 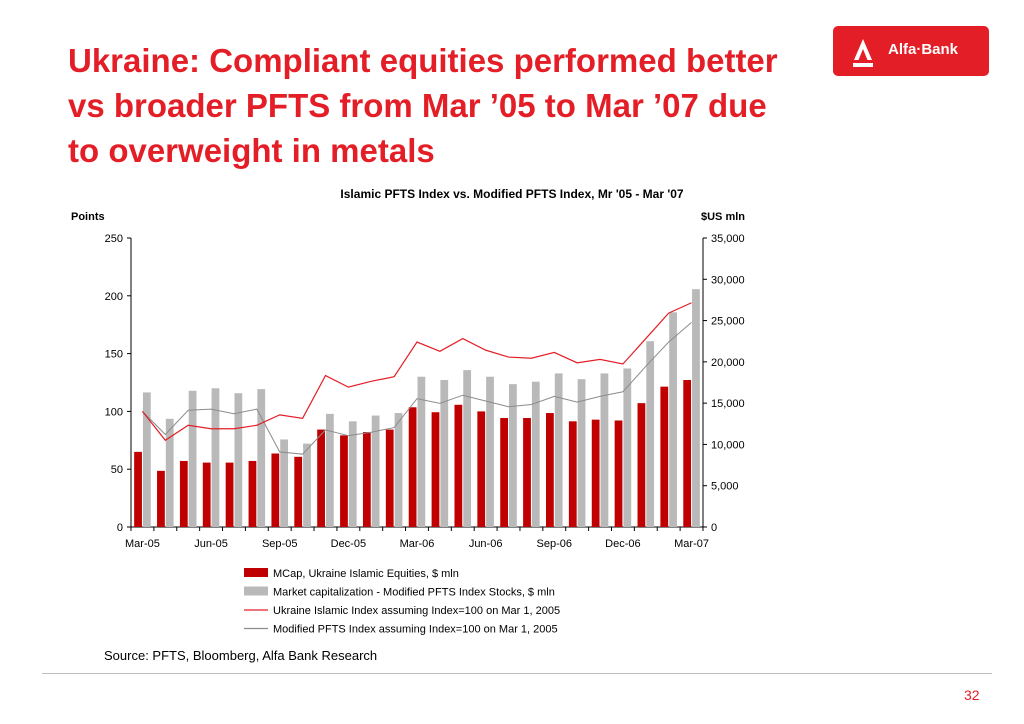 What do you see at coordinates (728, 445) in the screenshot?
I see `y2-tick-label: 10,000` at bounding box center [728, 445].